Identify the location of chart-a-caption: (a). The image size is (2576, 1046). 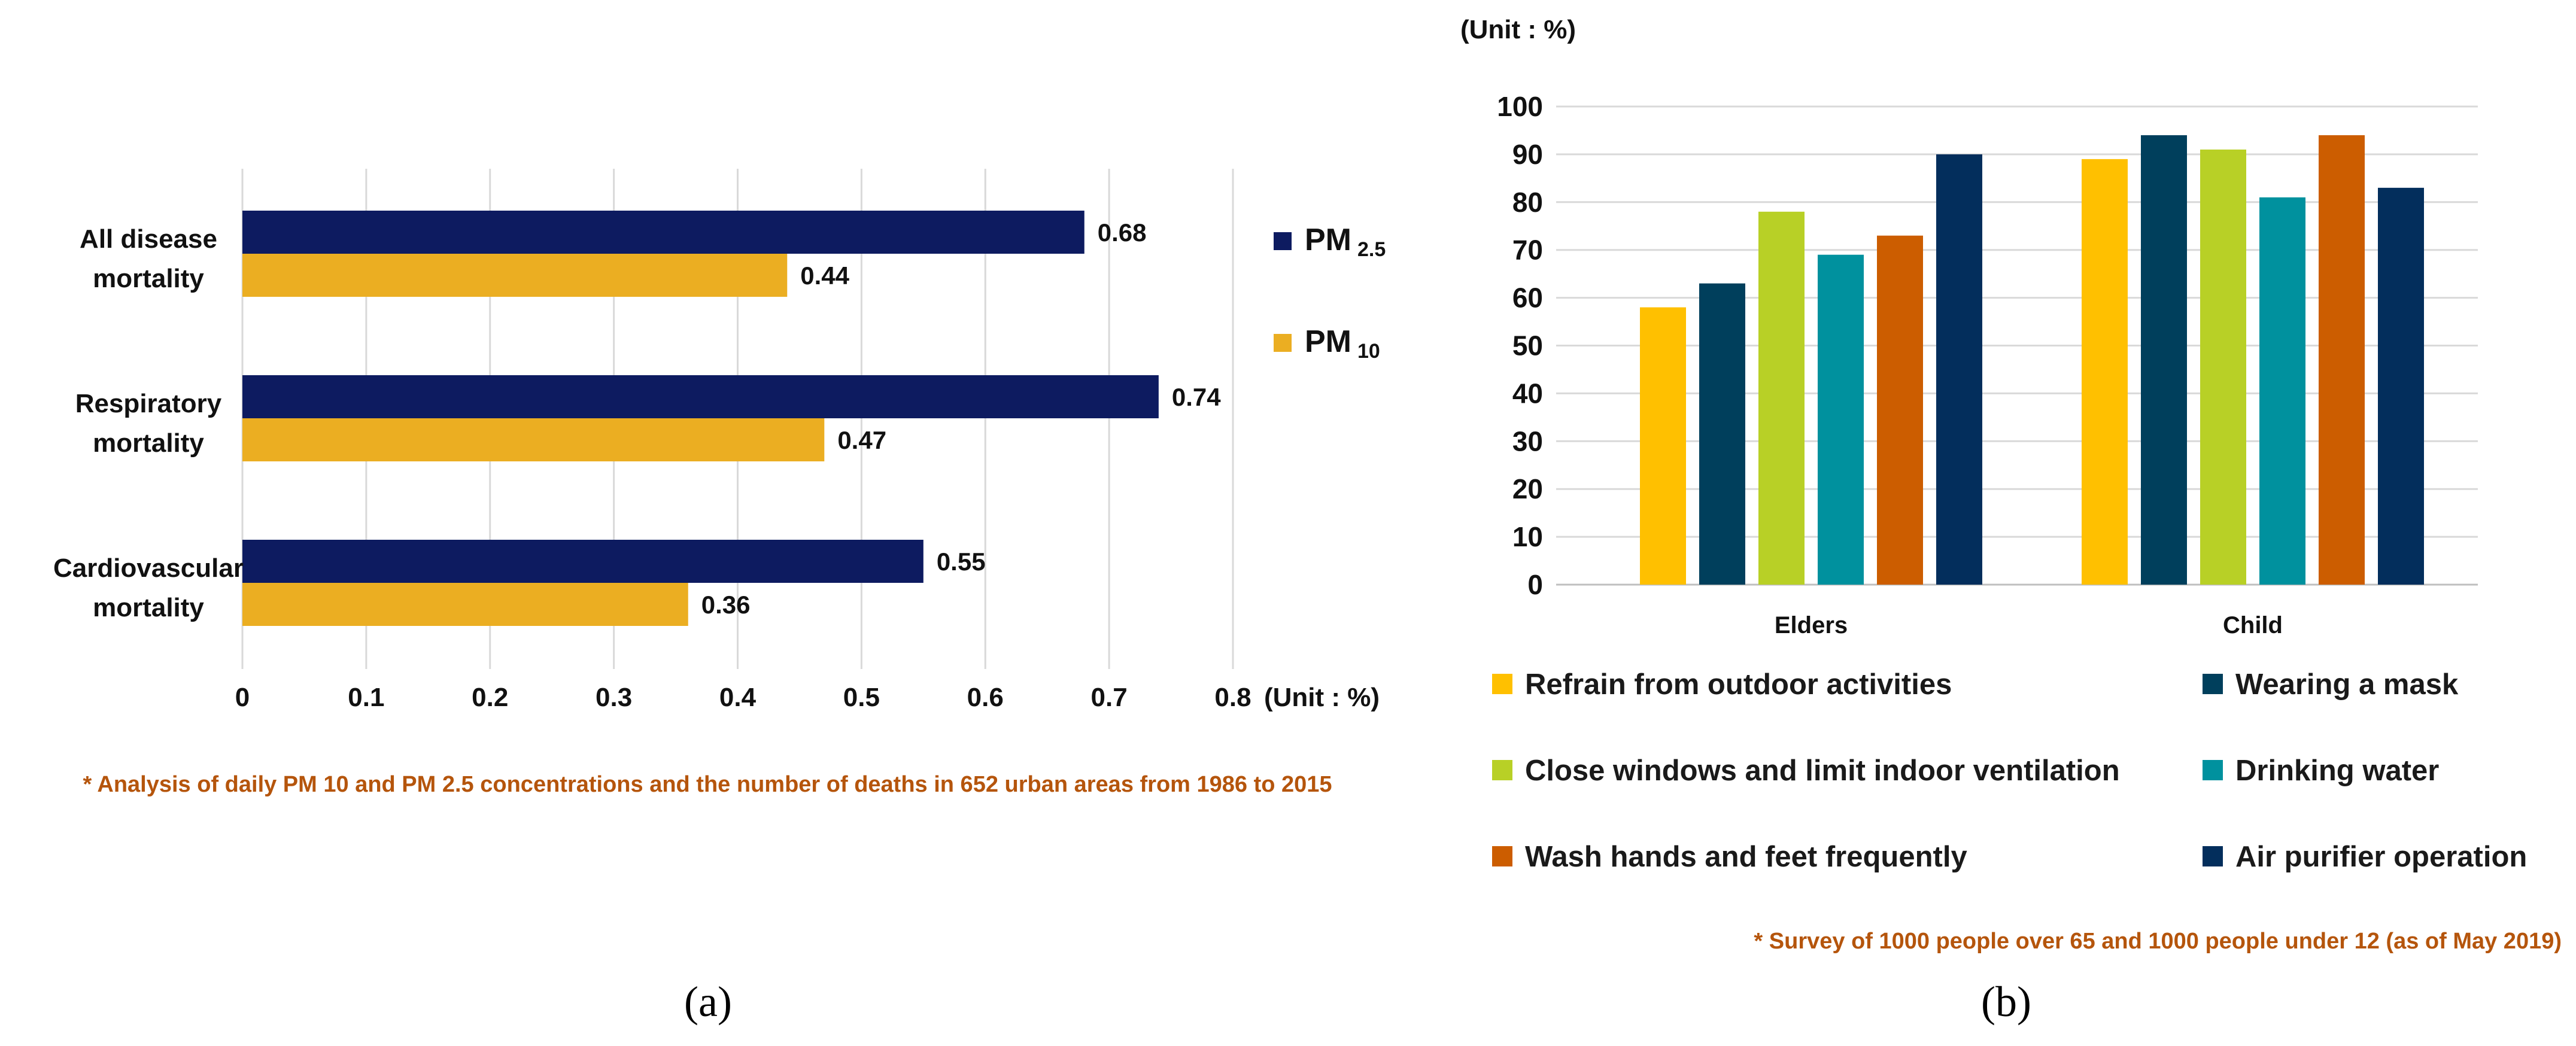
(708, 1002).